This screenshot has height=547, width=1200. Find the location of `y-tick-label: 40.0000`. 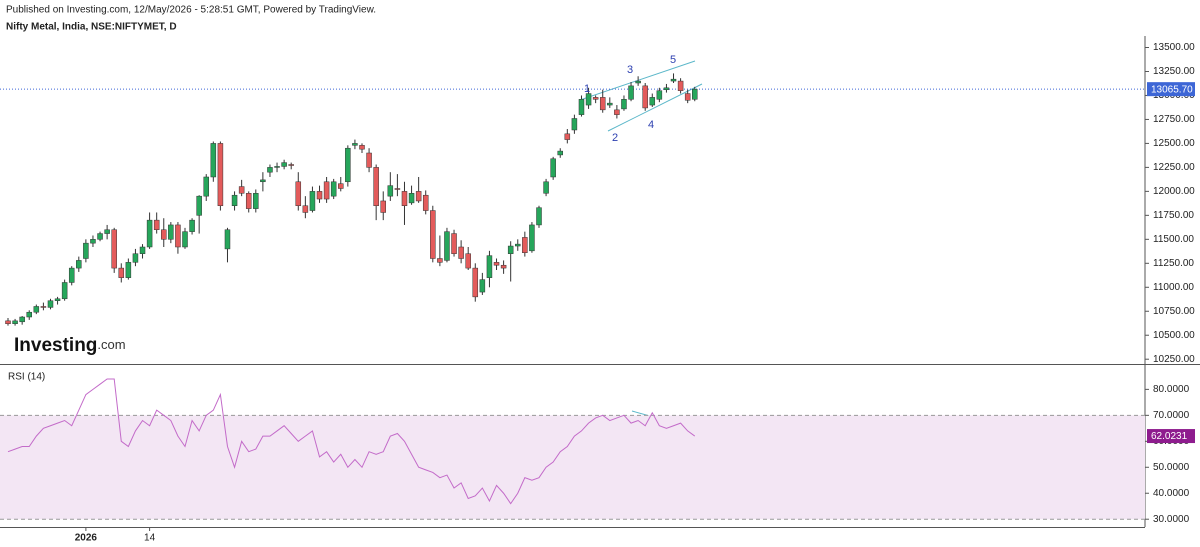

y-tick-label: 40.0000 is located at coordinates (1171, 493).